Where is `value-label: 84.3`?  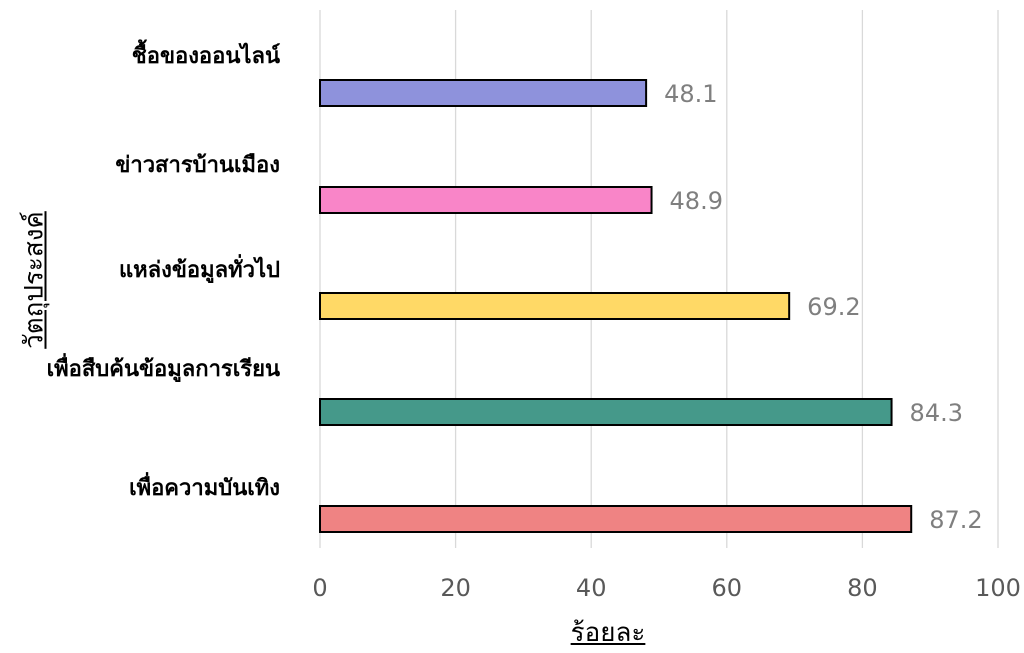
value-label: 84.3 is located at coordinates (936, 413).